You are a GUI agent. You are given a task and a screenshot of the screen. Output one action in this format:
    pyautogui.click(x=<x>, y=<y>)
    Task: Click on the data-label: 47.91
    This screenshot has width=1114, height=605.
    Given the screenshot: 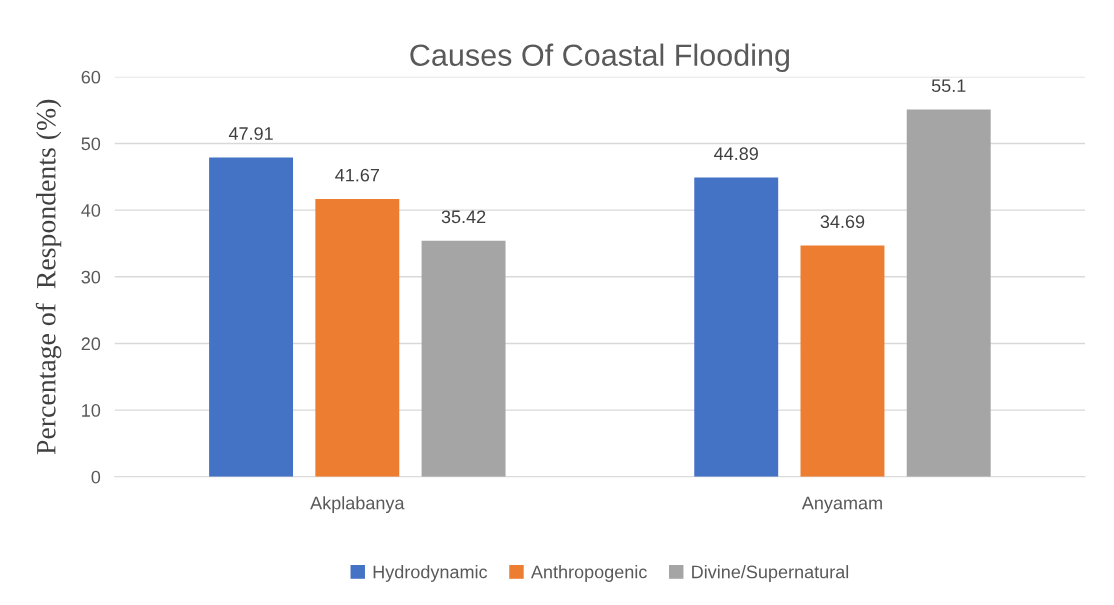 What is the action you would take?
    pyautogui.click(x=250, y=133)
    